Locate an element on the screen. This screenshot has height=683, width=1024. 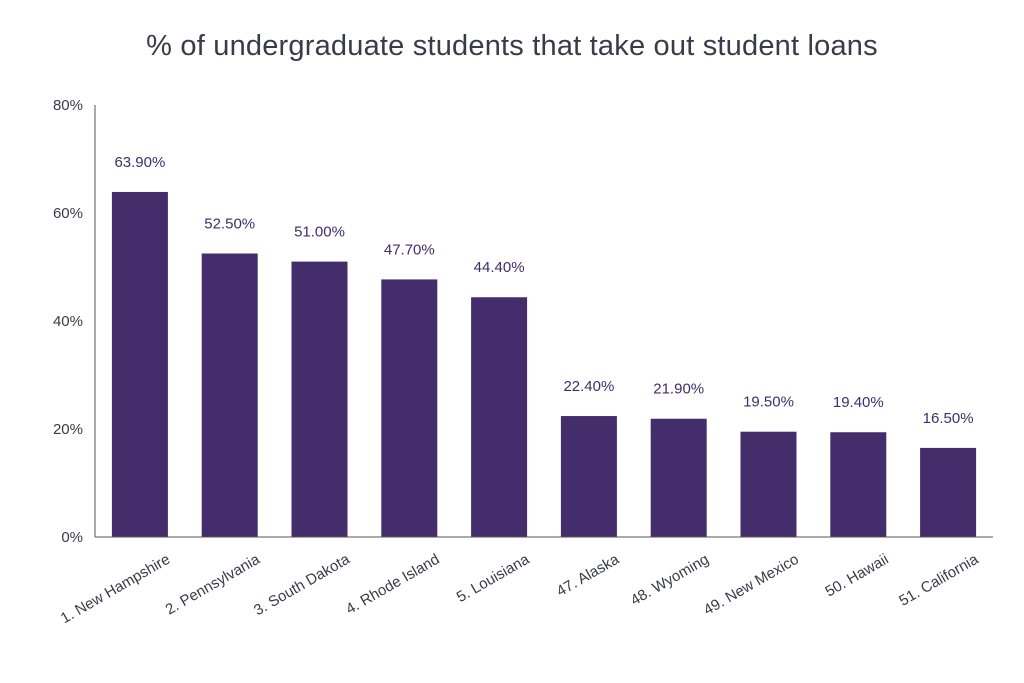
bar-value-label: 21.90% is located at coordinates (678, 389).